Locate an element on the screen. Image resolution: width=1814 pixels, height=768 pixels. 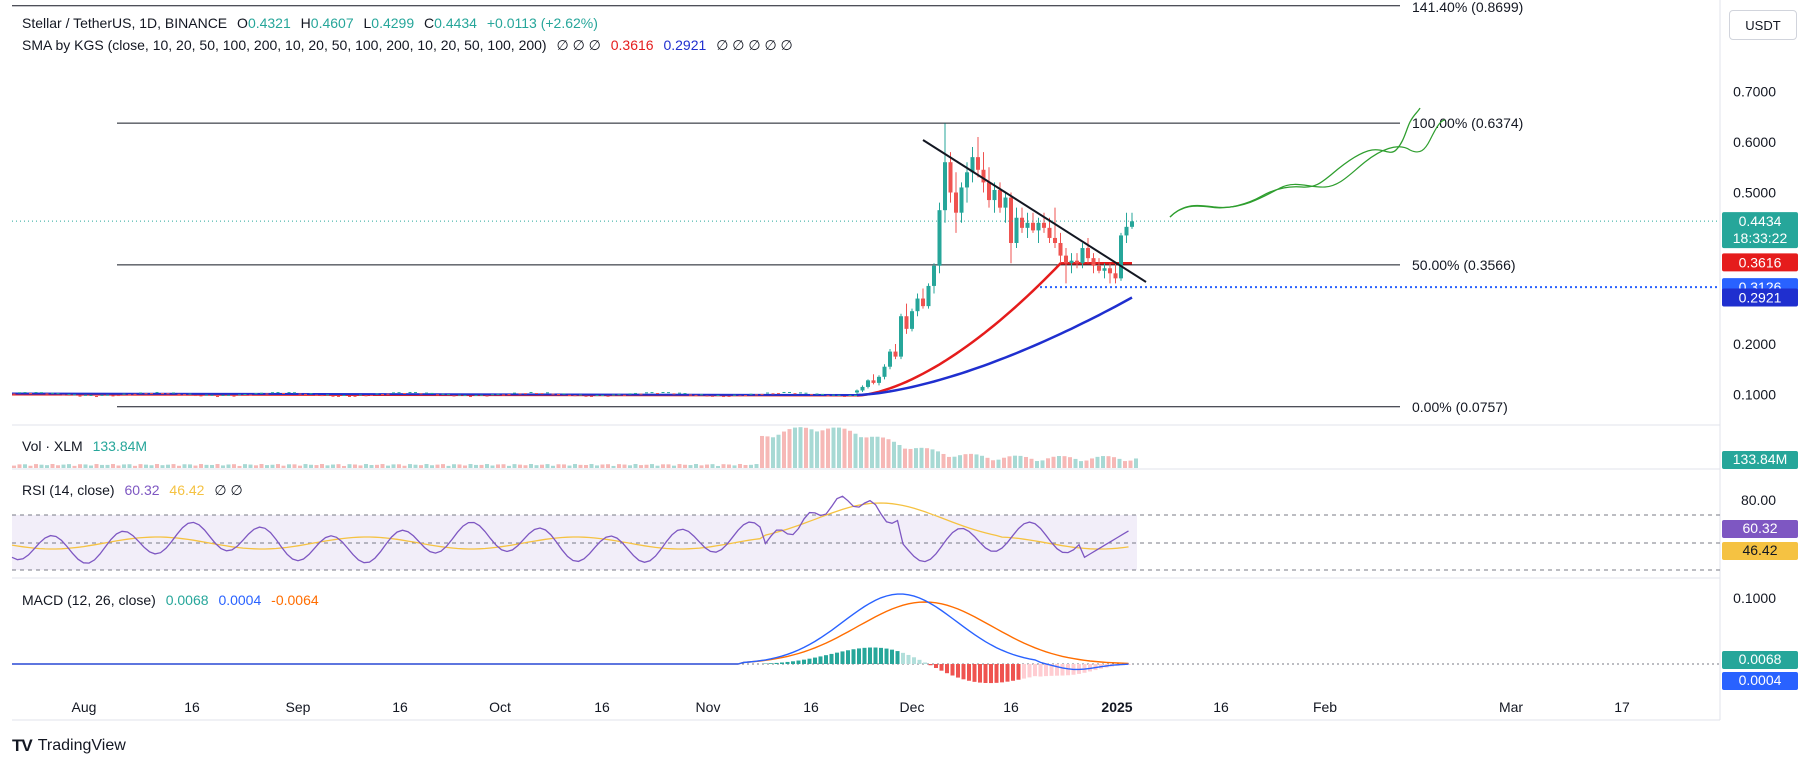
currency-button: USDT is located at coordinates (1763, 25).